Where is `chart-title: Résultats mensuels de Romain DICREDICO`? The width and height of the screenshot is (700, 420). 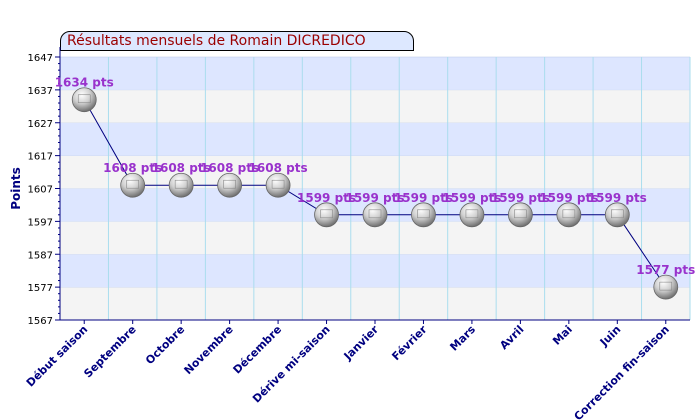
chart-title: Résultats mensuels de Romain DICREDICO is located at coordinates (216, 41).